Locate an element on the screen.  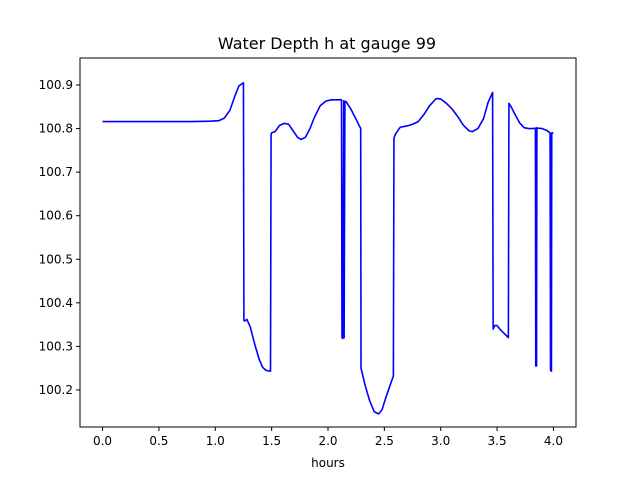
y-tick-label: 100.6 is located at coordinates (56, 216).